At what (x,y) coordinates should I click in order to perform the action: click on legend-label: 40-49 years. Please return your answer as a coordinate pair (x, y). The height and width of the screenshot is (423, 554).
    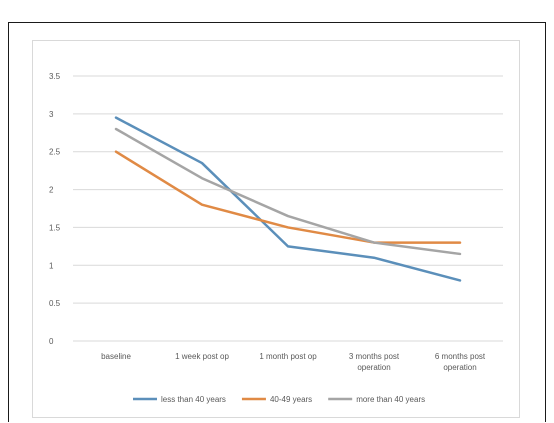
    Looking at the image, I should click on (291, 399).